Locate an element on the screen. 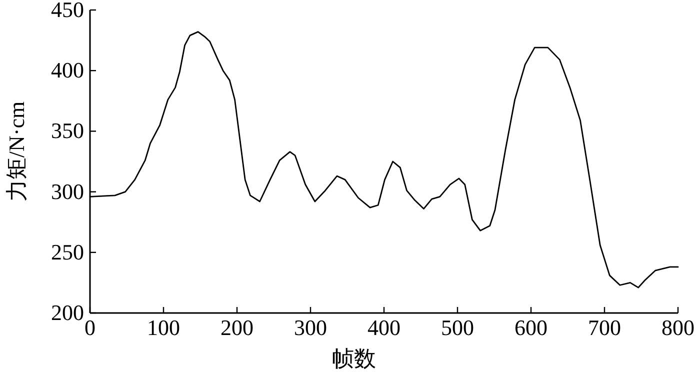 The width and height of the screenshot is (700, 372). y-axis-title: 力矩/N·cm is located at coordinates (16, 151).